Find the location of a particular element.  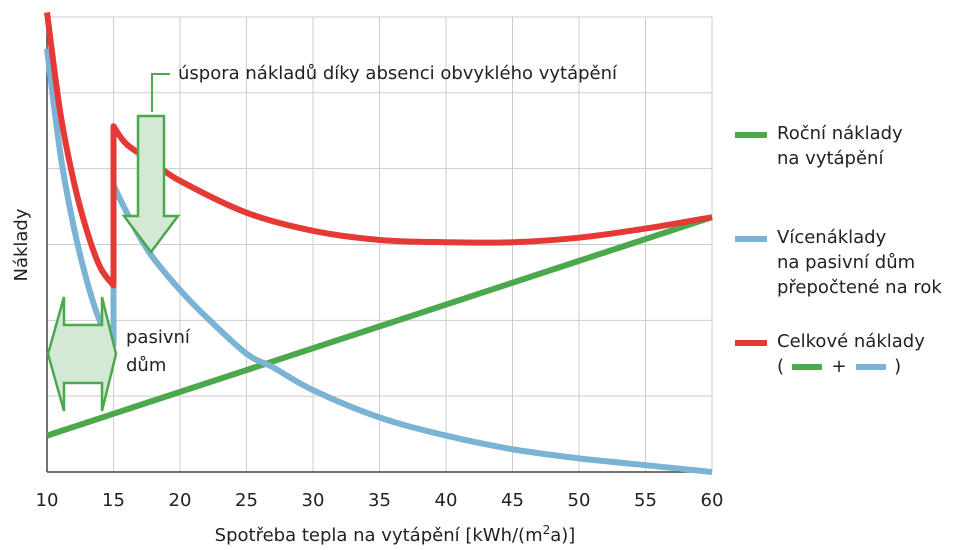

legend-text: na pasivní dům is located at coordinates (846, 262).